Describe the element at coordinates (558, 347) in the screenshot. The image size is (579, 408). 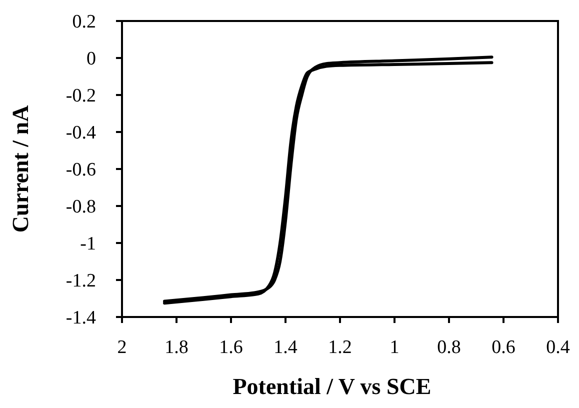
I see `x-tick-label: 0.4` at that location.